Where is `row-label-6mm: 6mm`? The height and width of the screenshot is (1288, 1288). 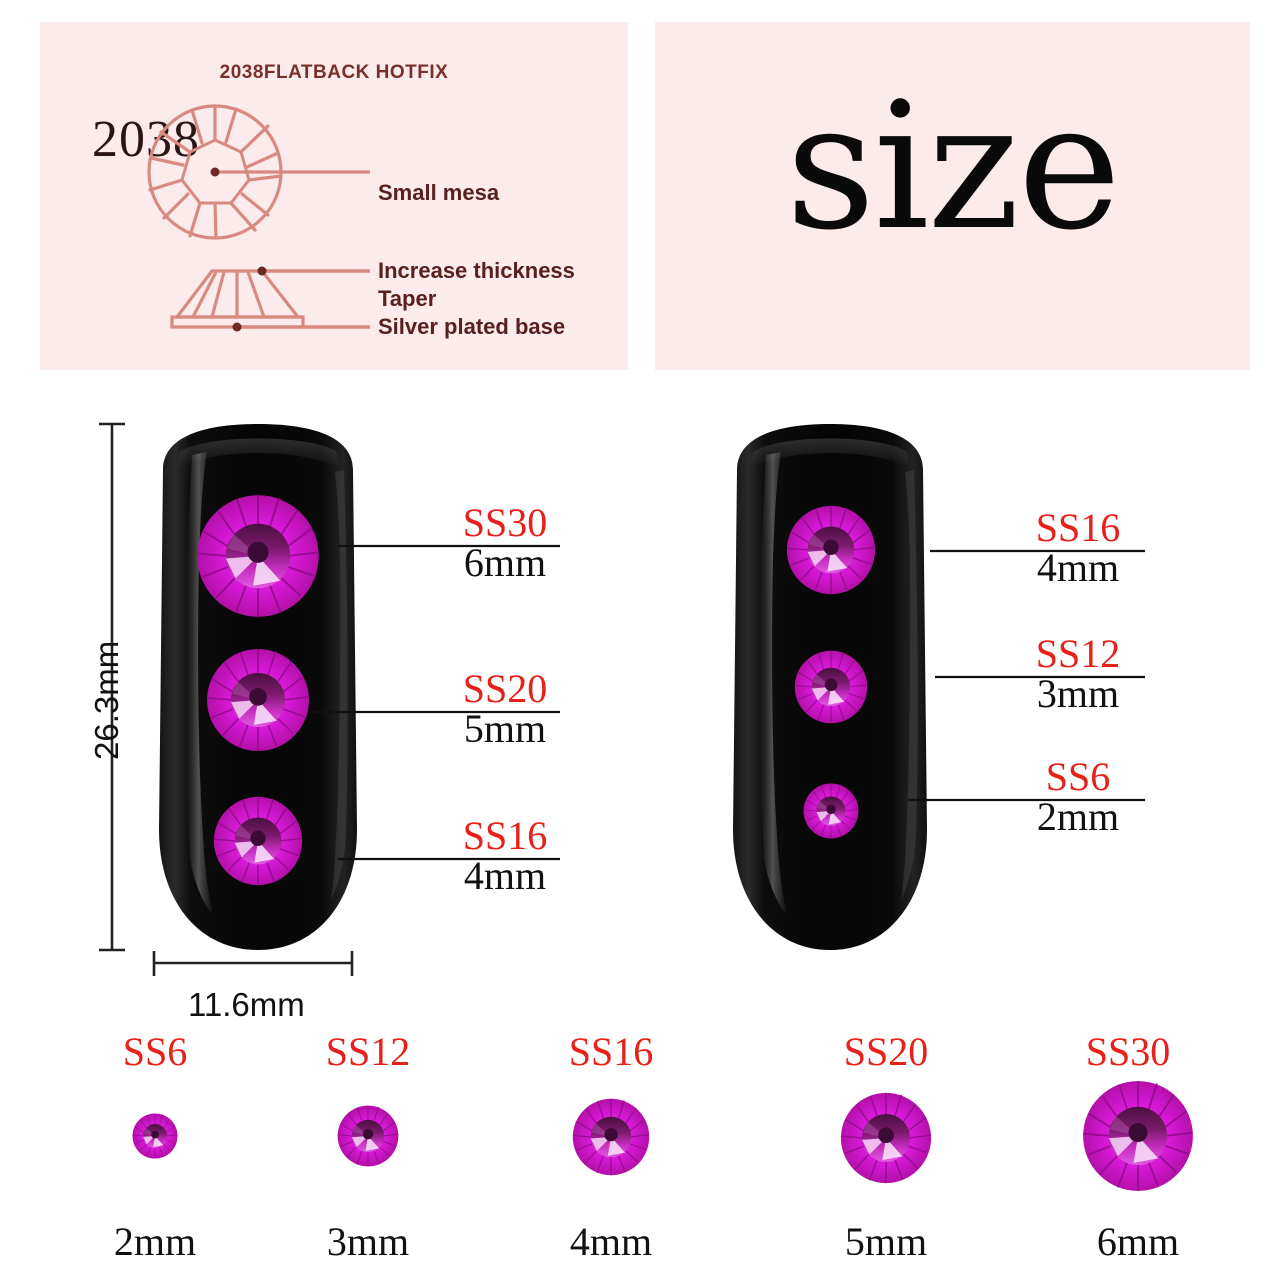
row-label-6mm: 6mm is located at coordinates (1138, 1241).